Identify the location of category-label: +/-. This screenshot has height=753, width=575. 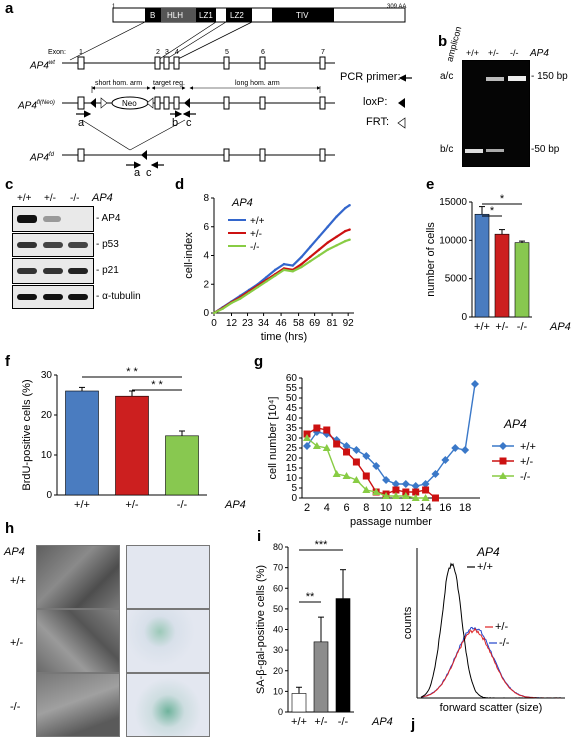
(131, 505).